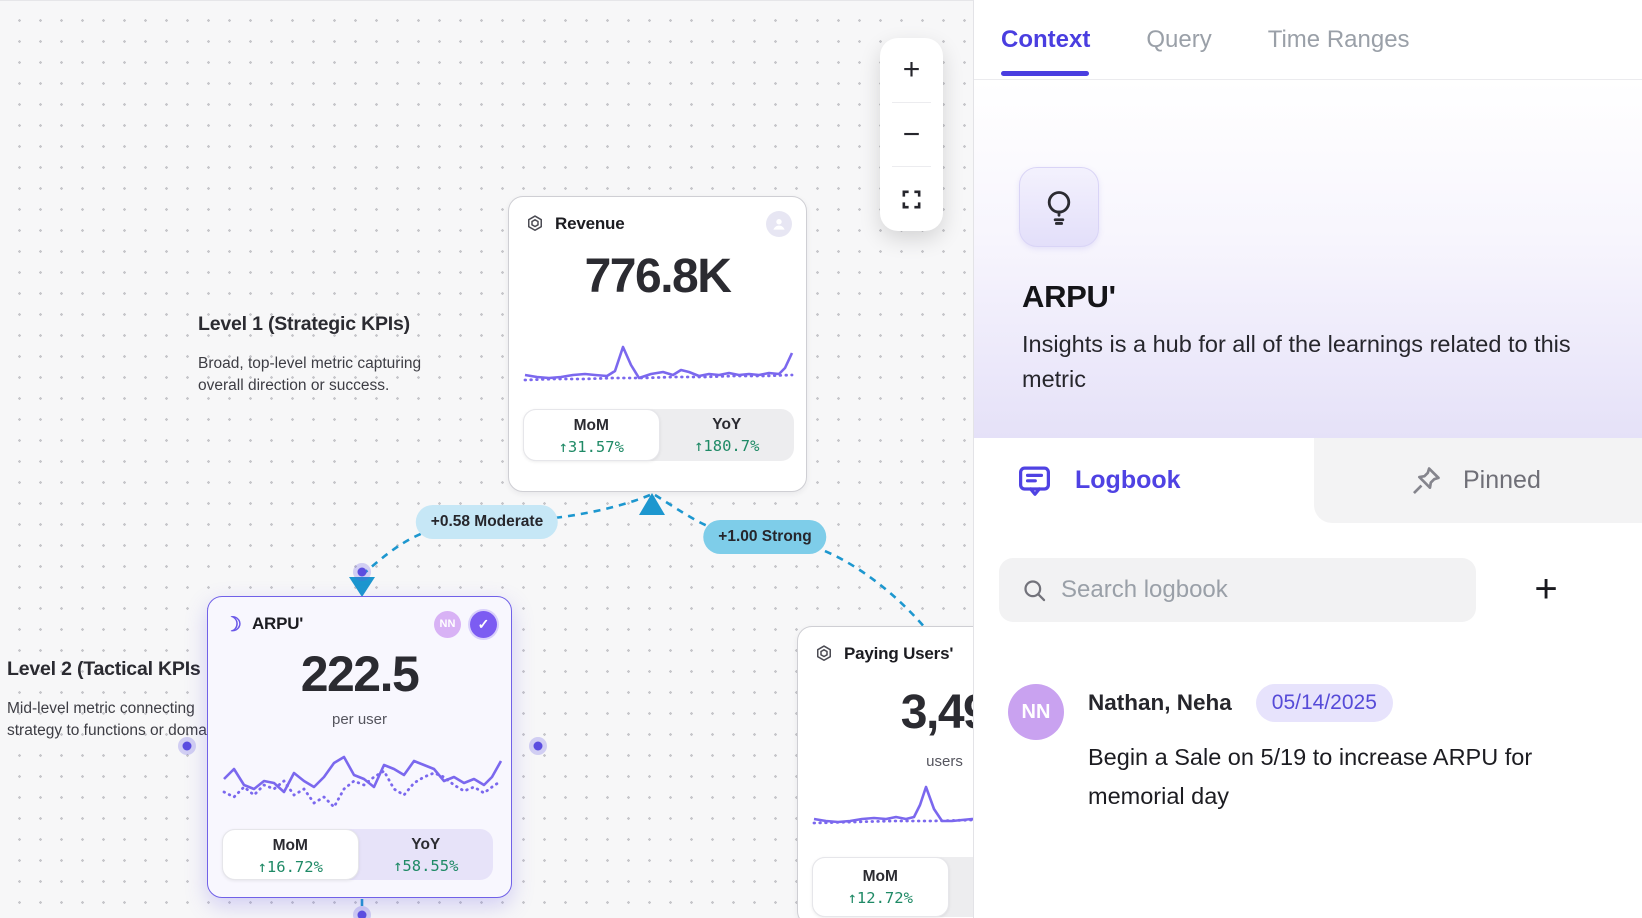 This screenshot has width=1642, height=918. What do you see at coordinates (483, 624) in the screenshot?
I see `verified-badge-icon: ✓` at bounding box center [483, 624].